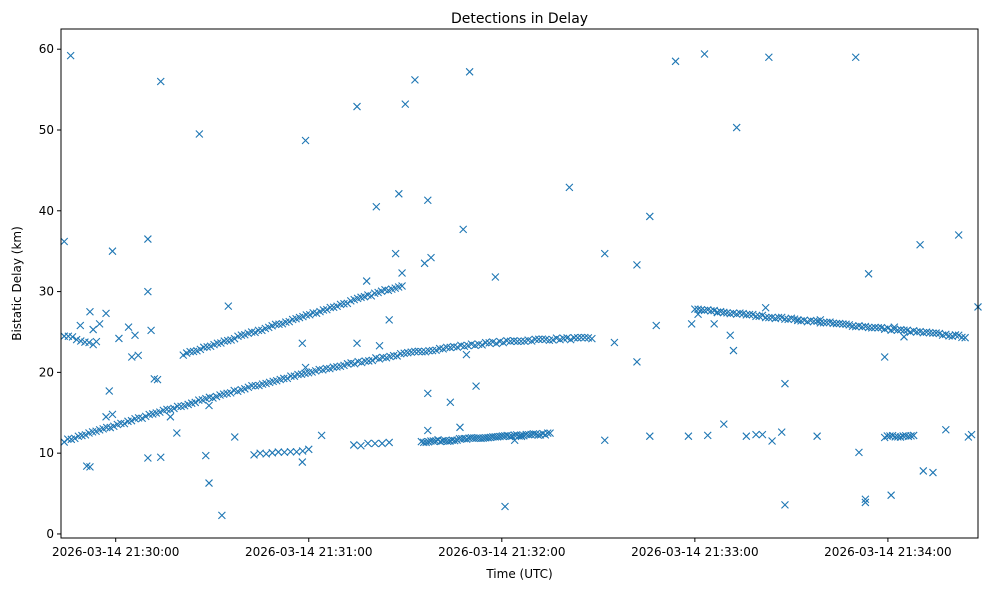 The image size is (989, 594). What do you see at coordinates (308, 552) in the screenshot?
I see `x-tick-label: 2026-03-14 21:31:00` at bounding box center [308, 552].